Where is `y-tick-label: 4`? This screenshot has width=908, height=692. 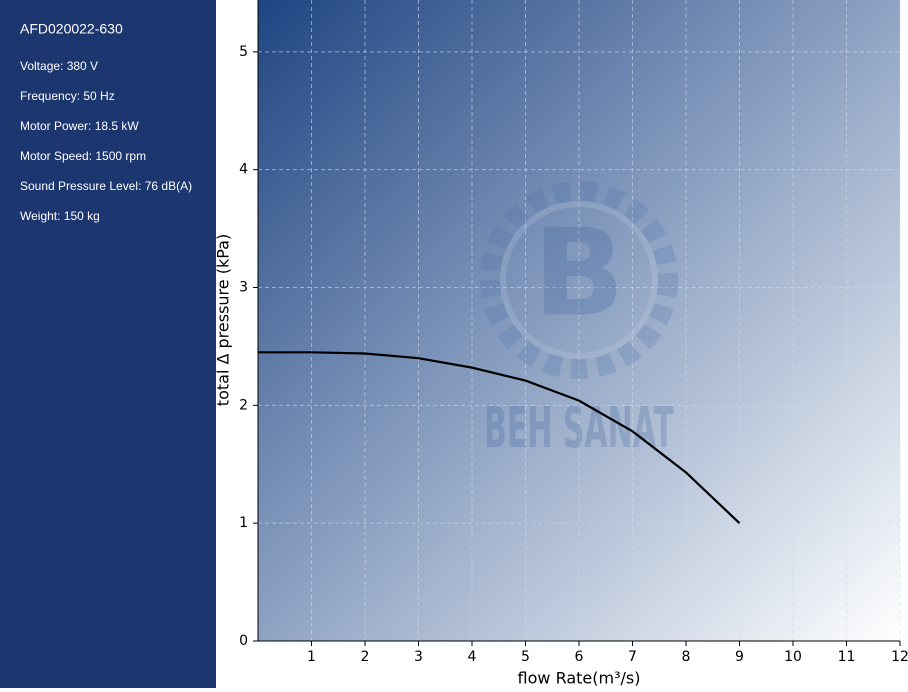 y-tick-label: 4 is located at coordinates (243, 170).